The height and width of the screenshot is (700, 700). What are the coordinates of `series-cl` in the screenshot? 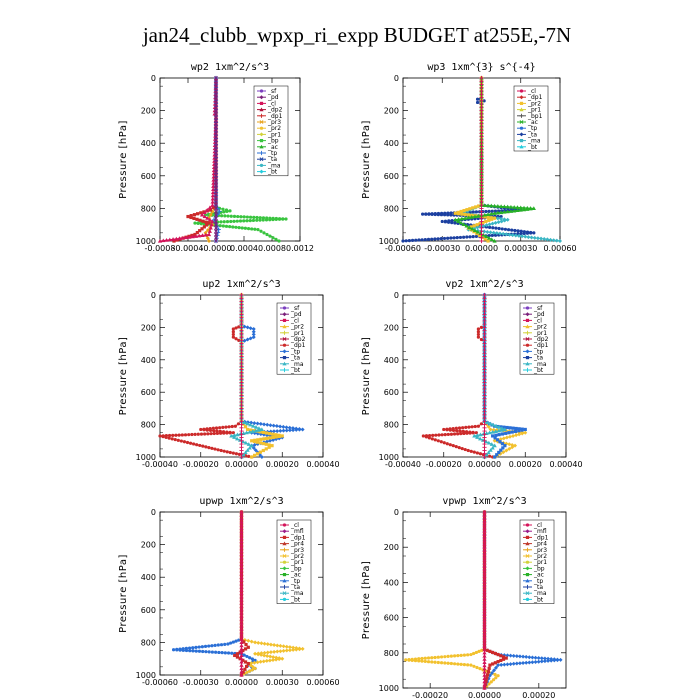 It's located at (481, 159).